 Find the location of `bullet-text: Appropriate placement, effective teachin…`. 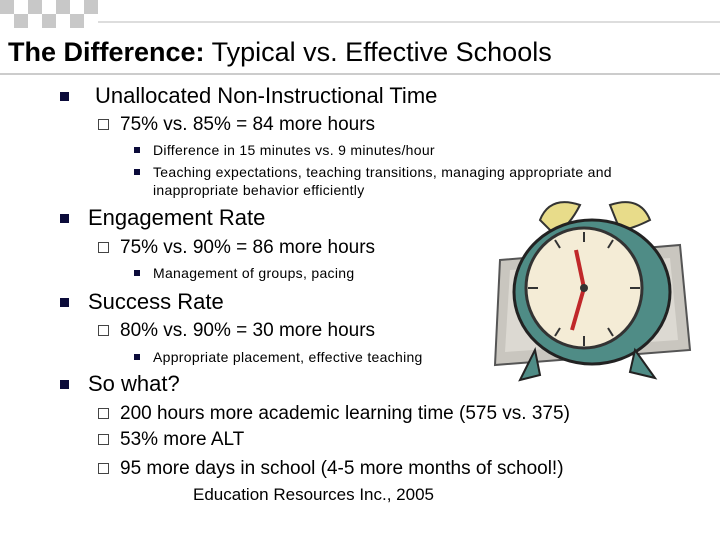

bullet-text: Appropriate placement, effective teachin… is located at coordinates (288, 357).